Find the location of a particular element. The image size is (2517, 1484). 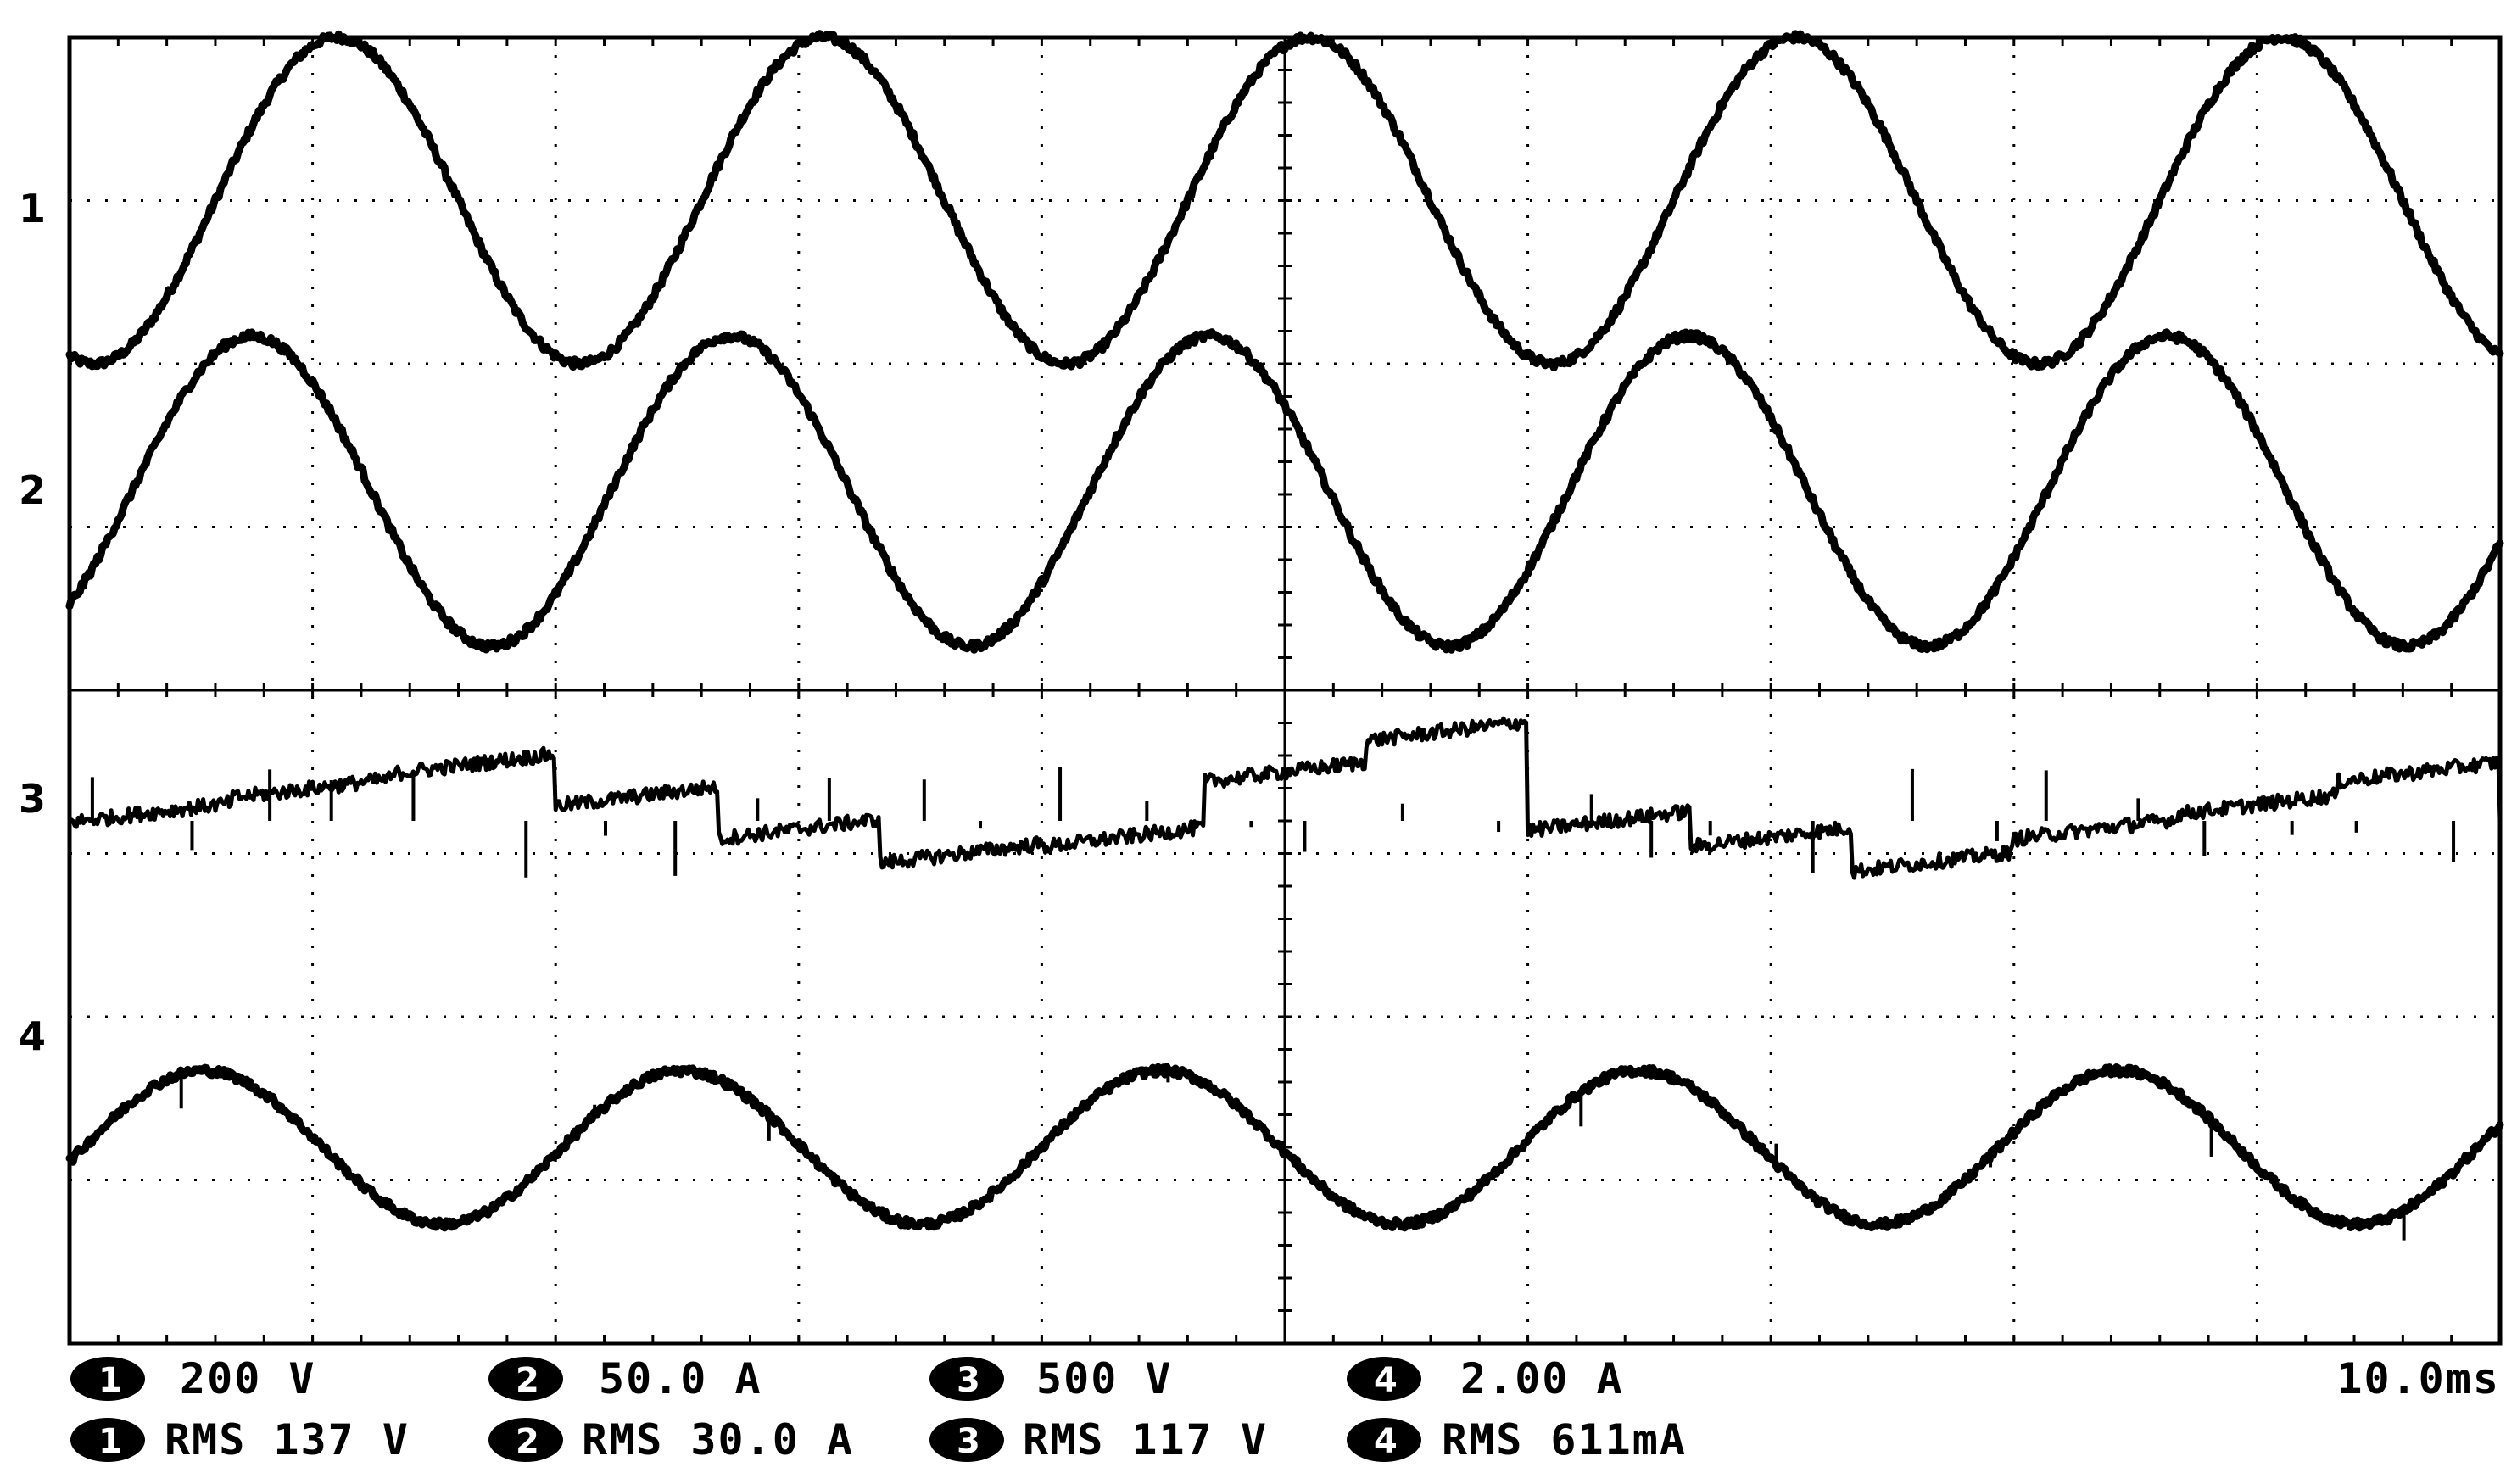

ch3-rms: RMS 117 V is located at coordinates (1145, 1439).